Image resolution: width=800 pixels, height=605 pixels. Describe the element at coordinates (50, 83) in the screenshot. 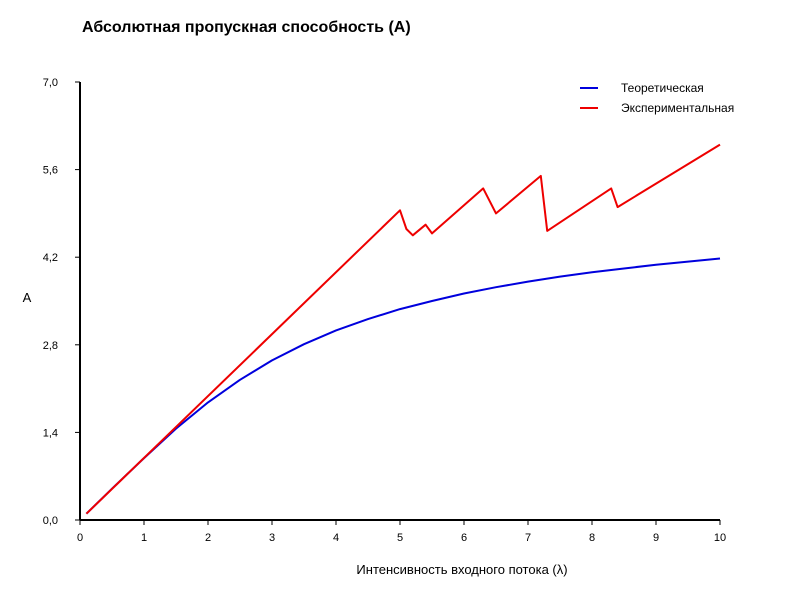

I see `y-tick-label: 7,0` at that location.